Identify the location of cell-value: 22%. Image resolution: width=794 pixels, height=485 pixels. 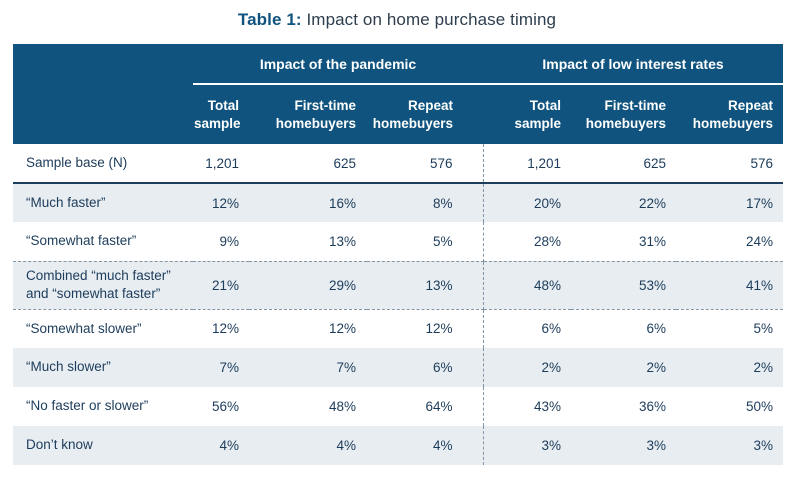
(624, 202).